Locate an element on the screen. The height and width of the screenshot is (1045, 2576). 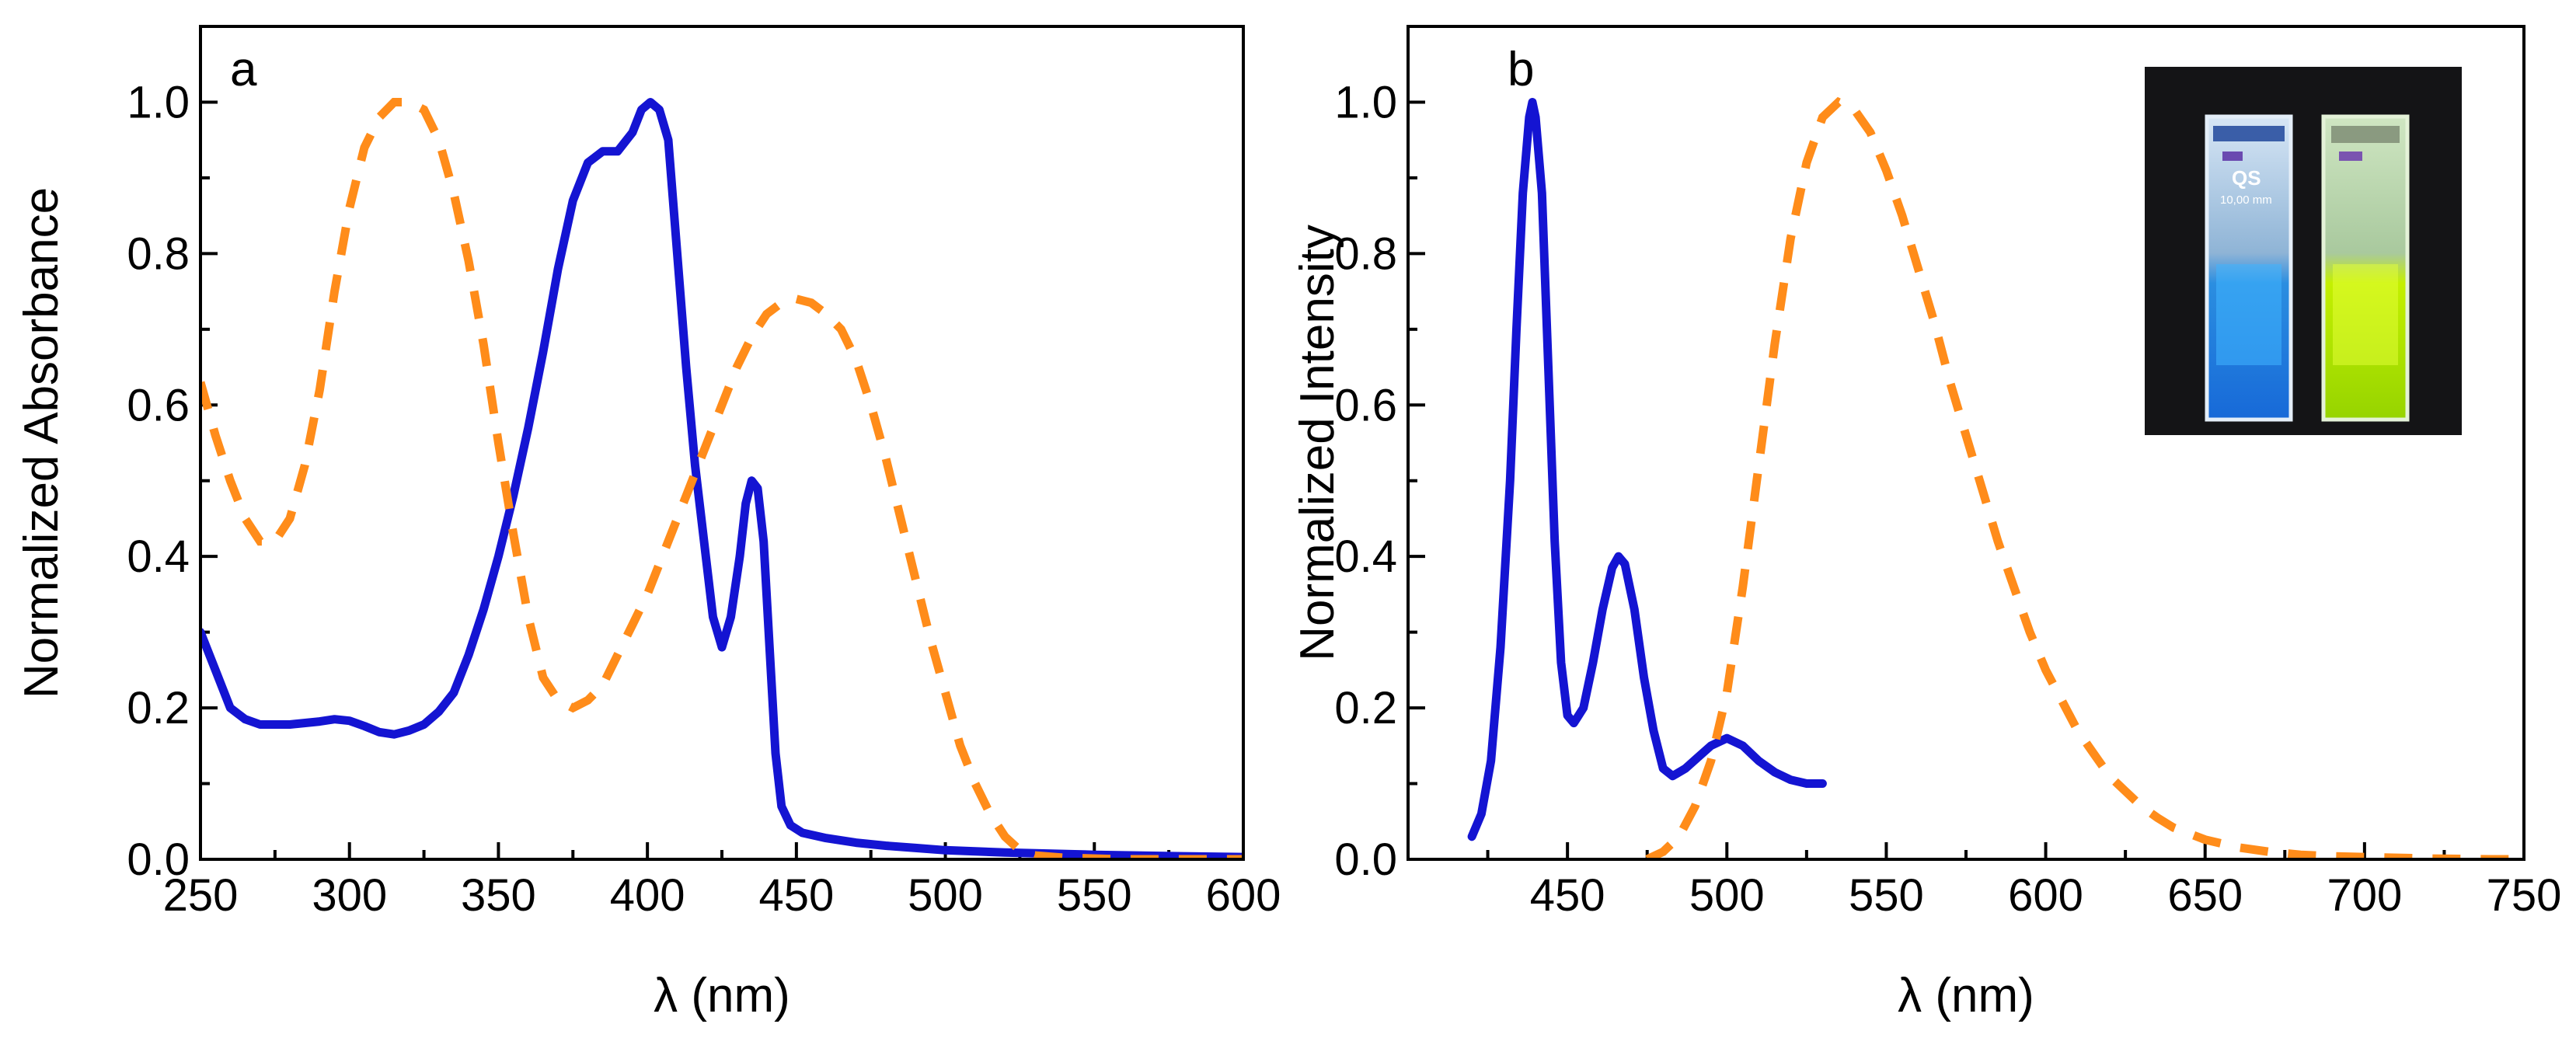
panel-b-x-tick-label: 750 is located at coordinates (2524, 895).